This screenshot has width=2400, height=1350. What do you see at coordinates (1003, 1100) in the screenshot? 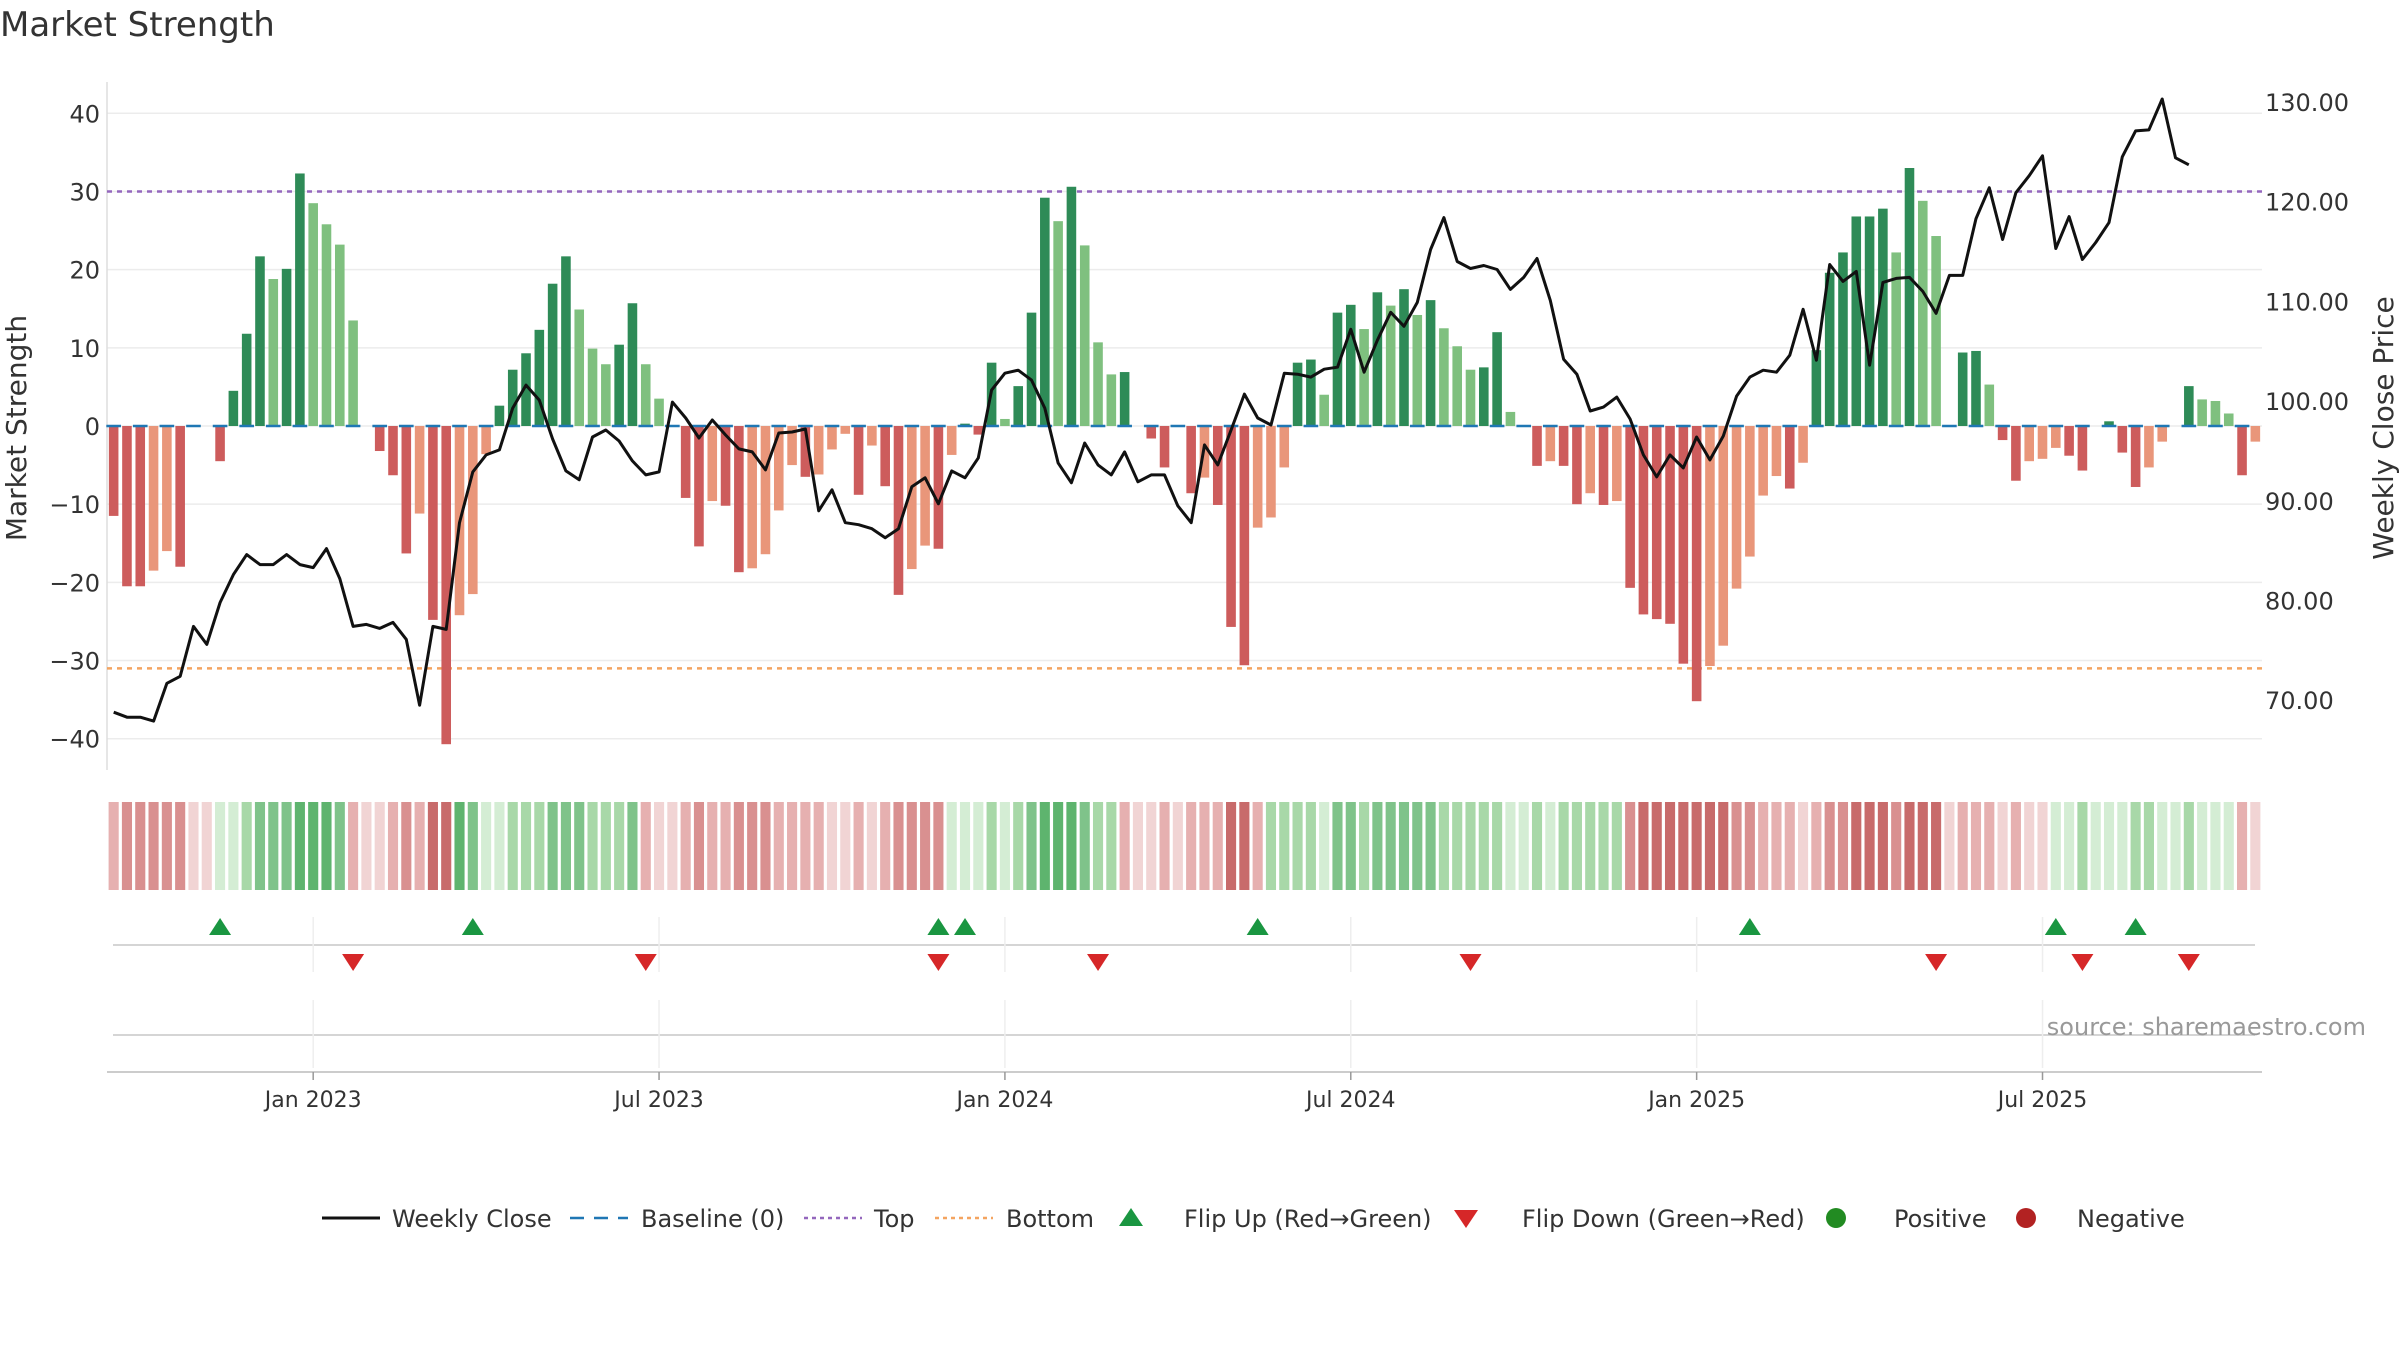
I see `x-tick-label: Jan 2024` at bounding box center [1003, 1100].